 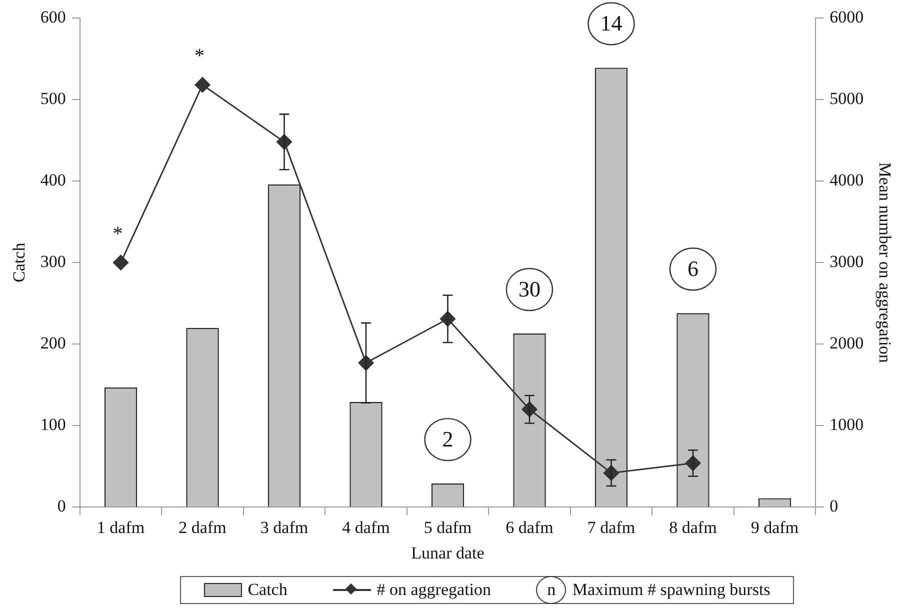 I want to click on text: Maximum # spawning bursts, so click(x=671, y=590).